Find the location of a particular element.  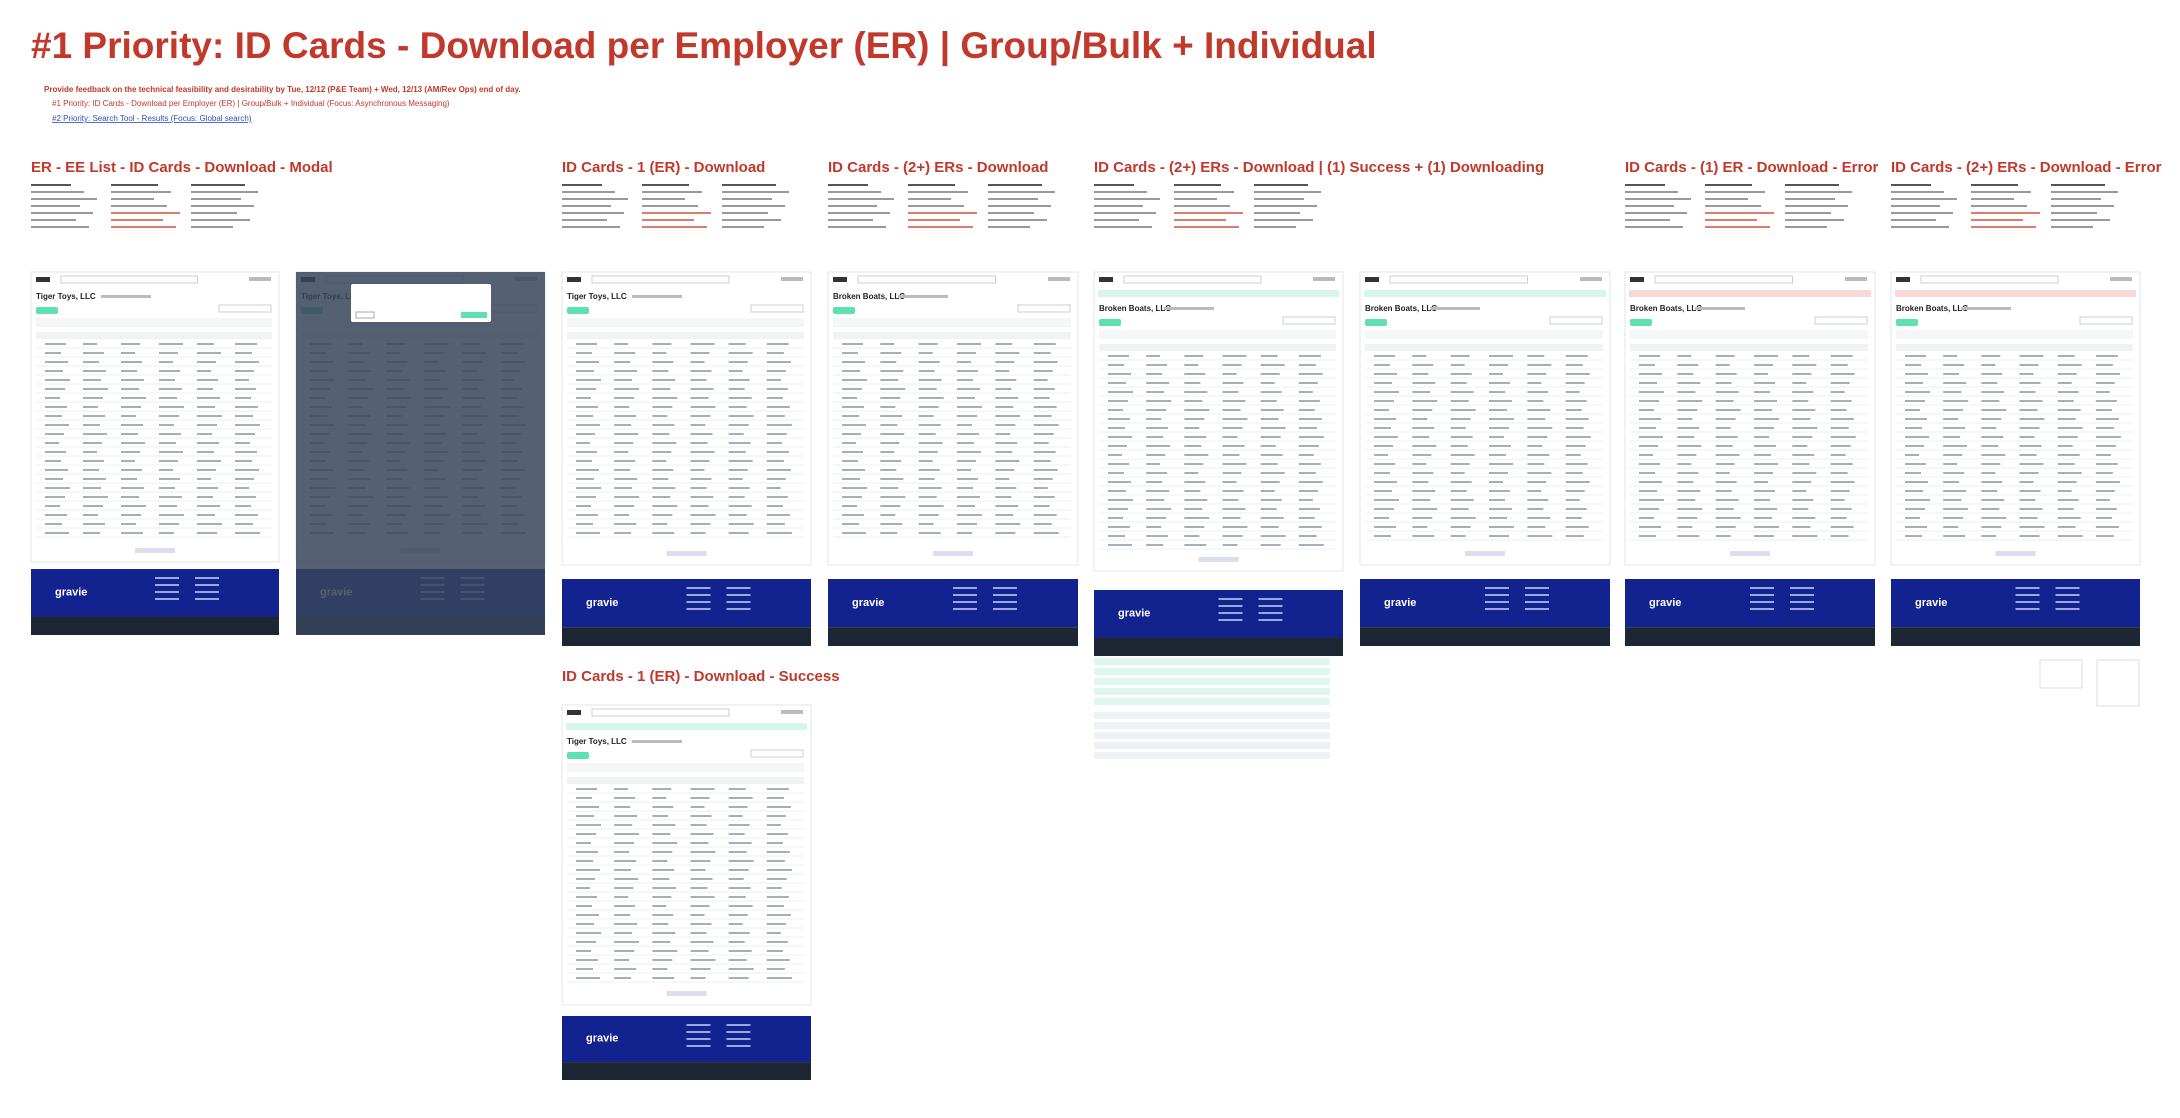

alert-banner is located at coordinates (2015, 293).